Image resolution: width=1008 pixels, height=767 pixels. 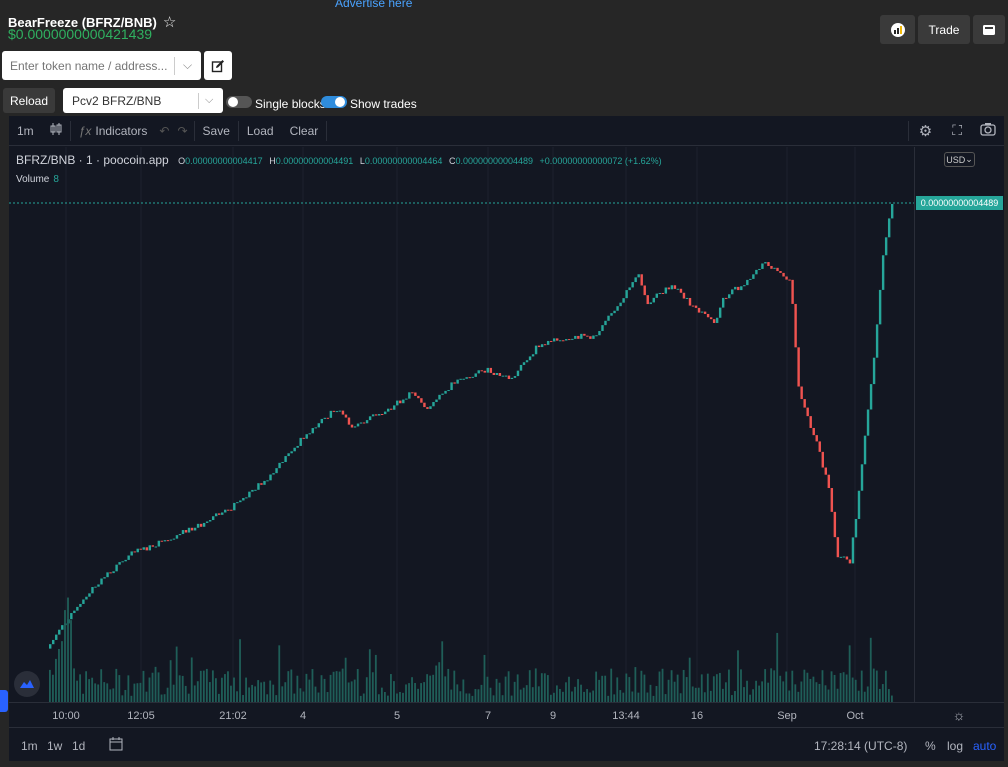 I want to click on undo-icon: ↶, so click(x=164, y=130).